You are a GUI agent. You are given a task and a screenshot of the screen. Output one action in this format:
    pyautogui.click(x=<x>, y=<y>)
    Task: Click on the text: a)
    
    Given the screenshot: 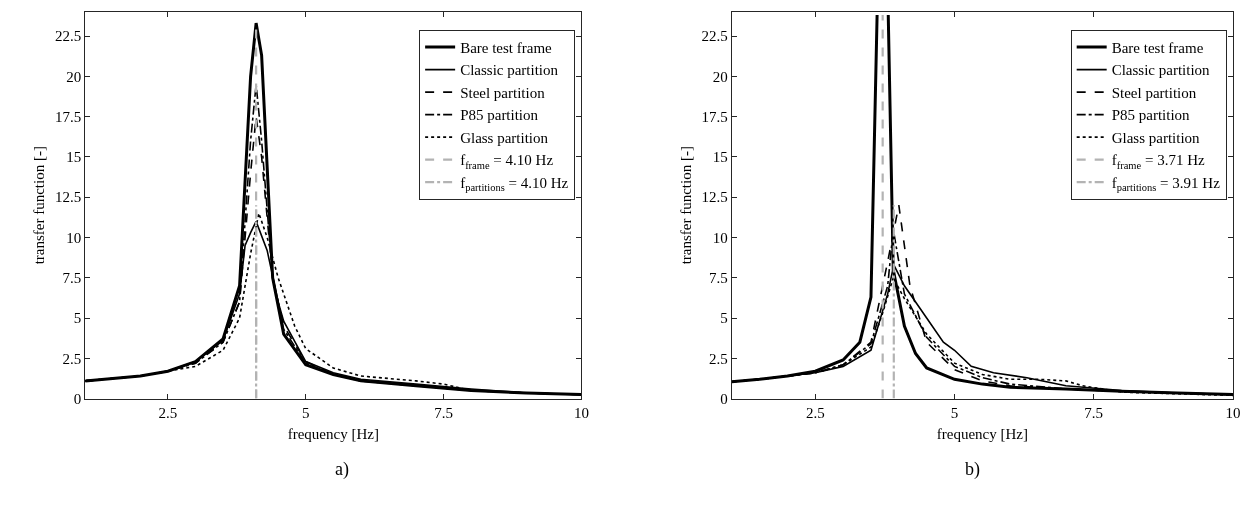 What is the action you would take?
    pyautogui.click(x=342, y=469)
    